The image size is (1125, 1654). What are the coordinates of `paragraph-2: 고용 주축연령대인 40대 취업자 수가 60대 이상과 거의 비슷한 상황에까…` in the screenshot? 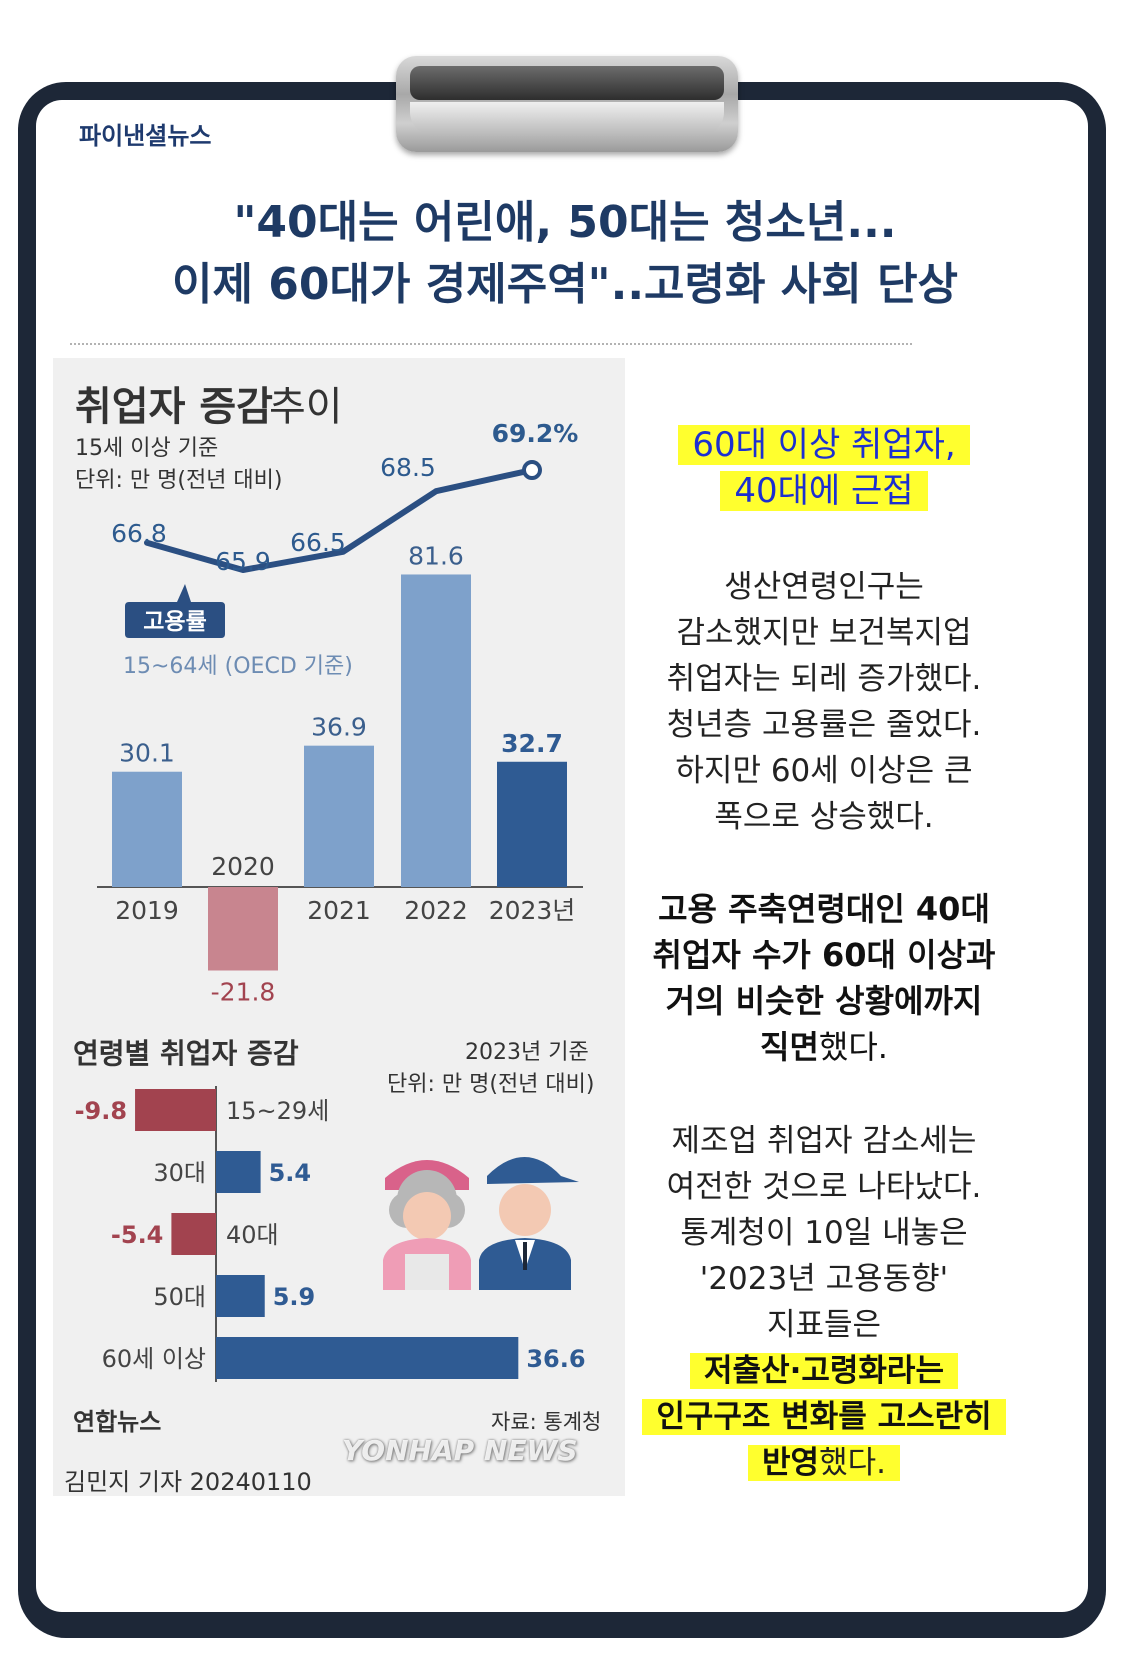 It's located at (824, 978).